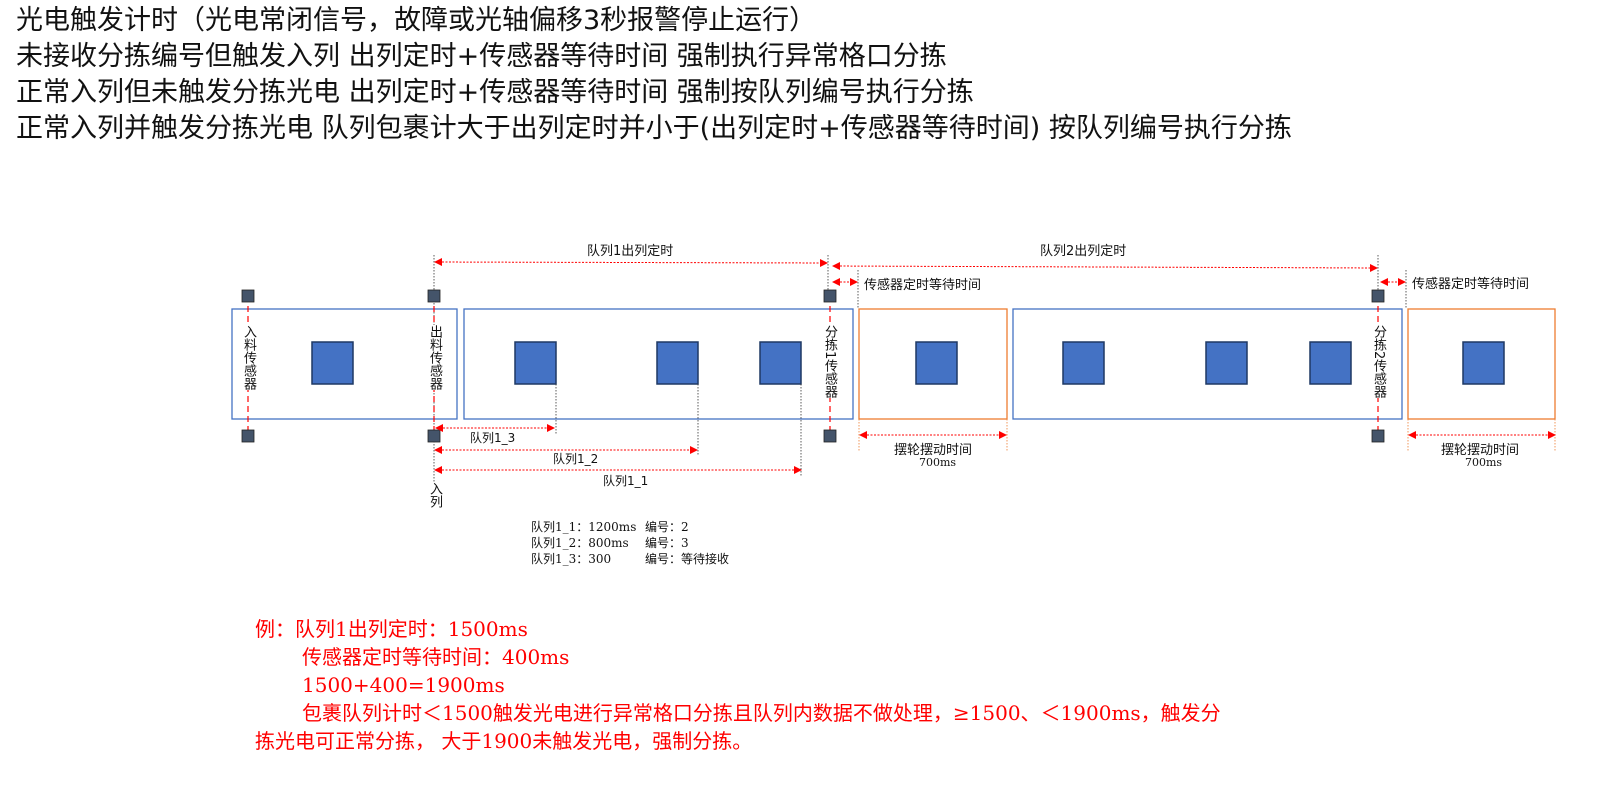 The height and width of the screenshot is (804, 1597). I want to click on rule-line-1: 光电触发计时（光电常闭信号，故障或光轴偏移3秒报警停止运行）, so click(416, 20).